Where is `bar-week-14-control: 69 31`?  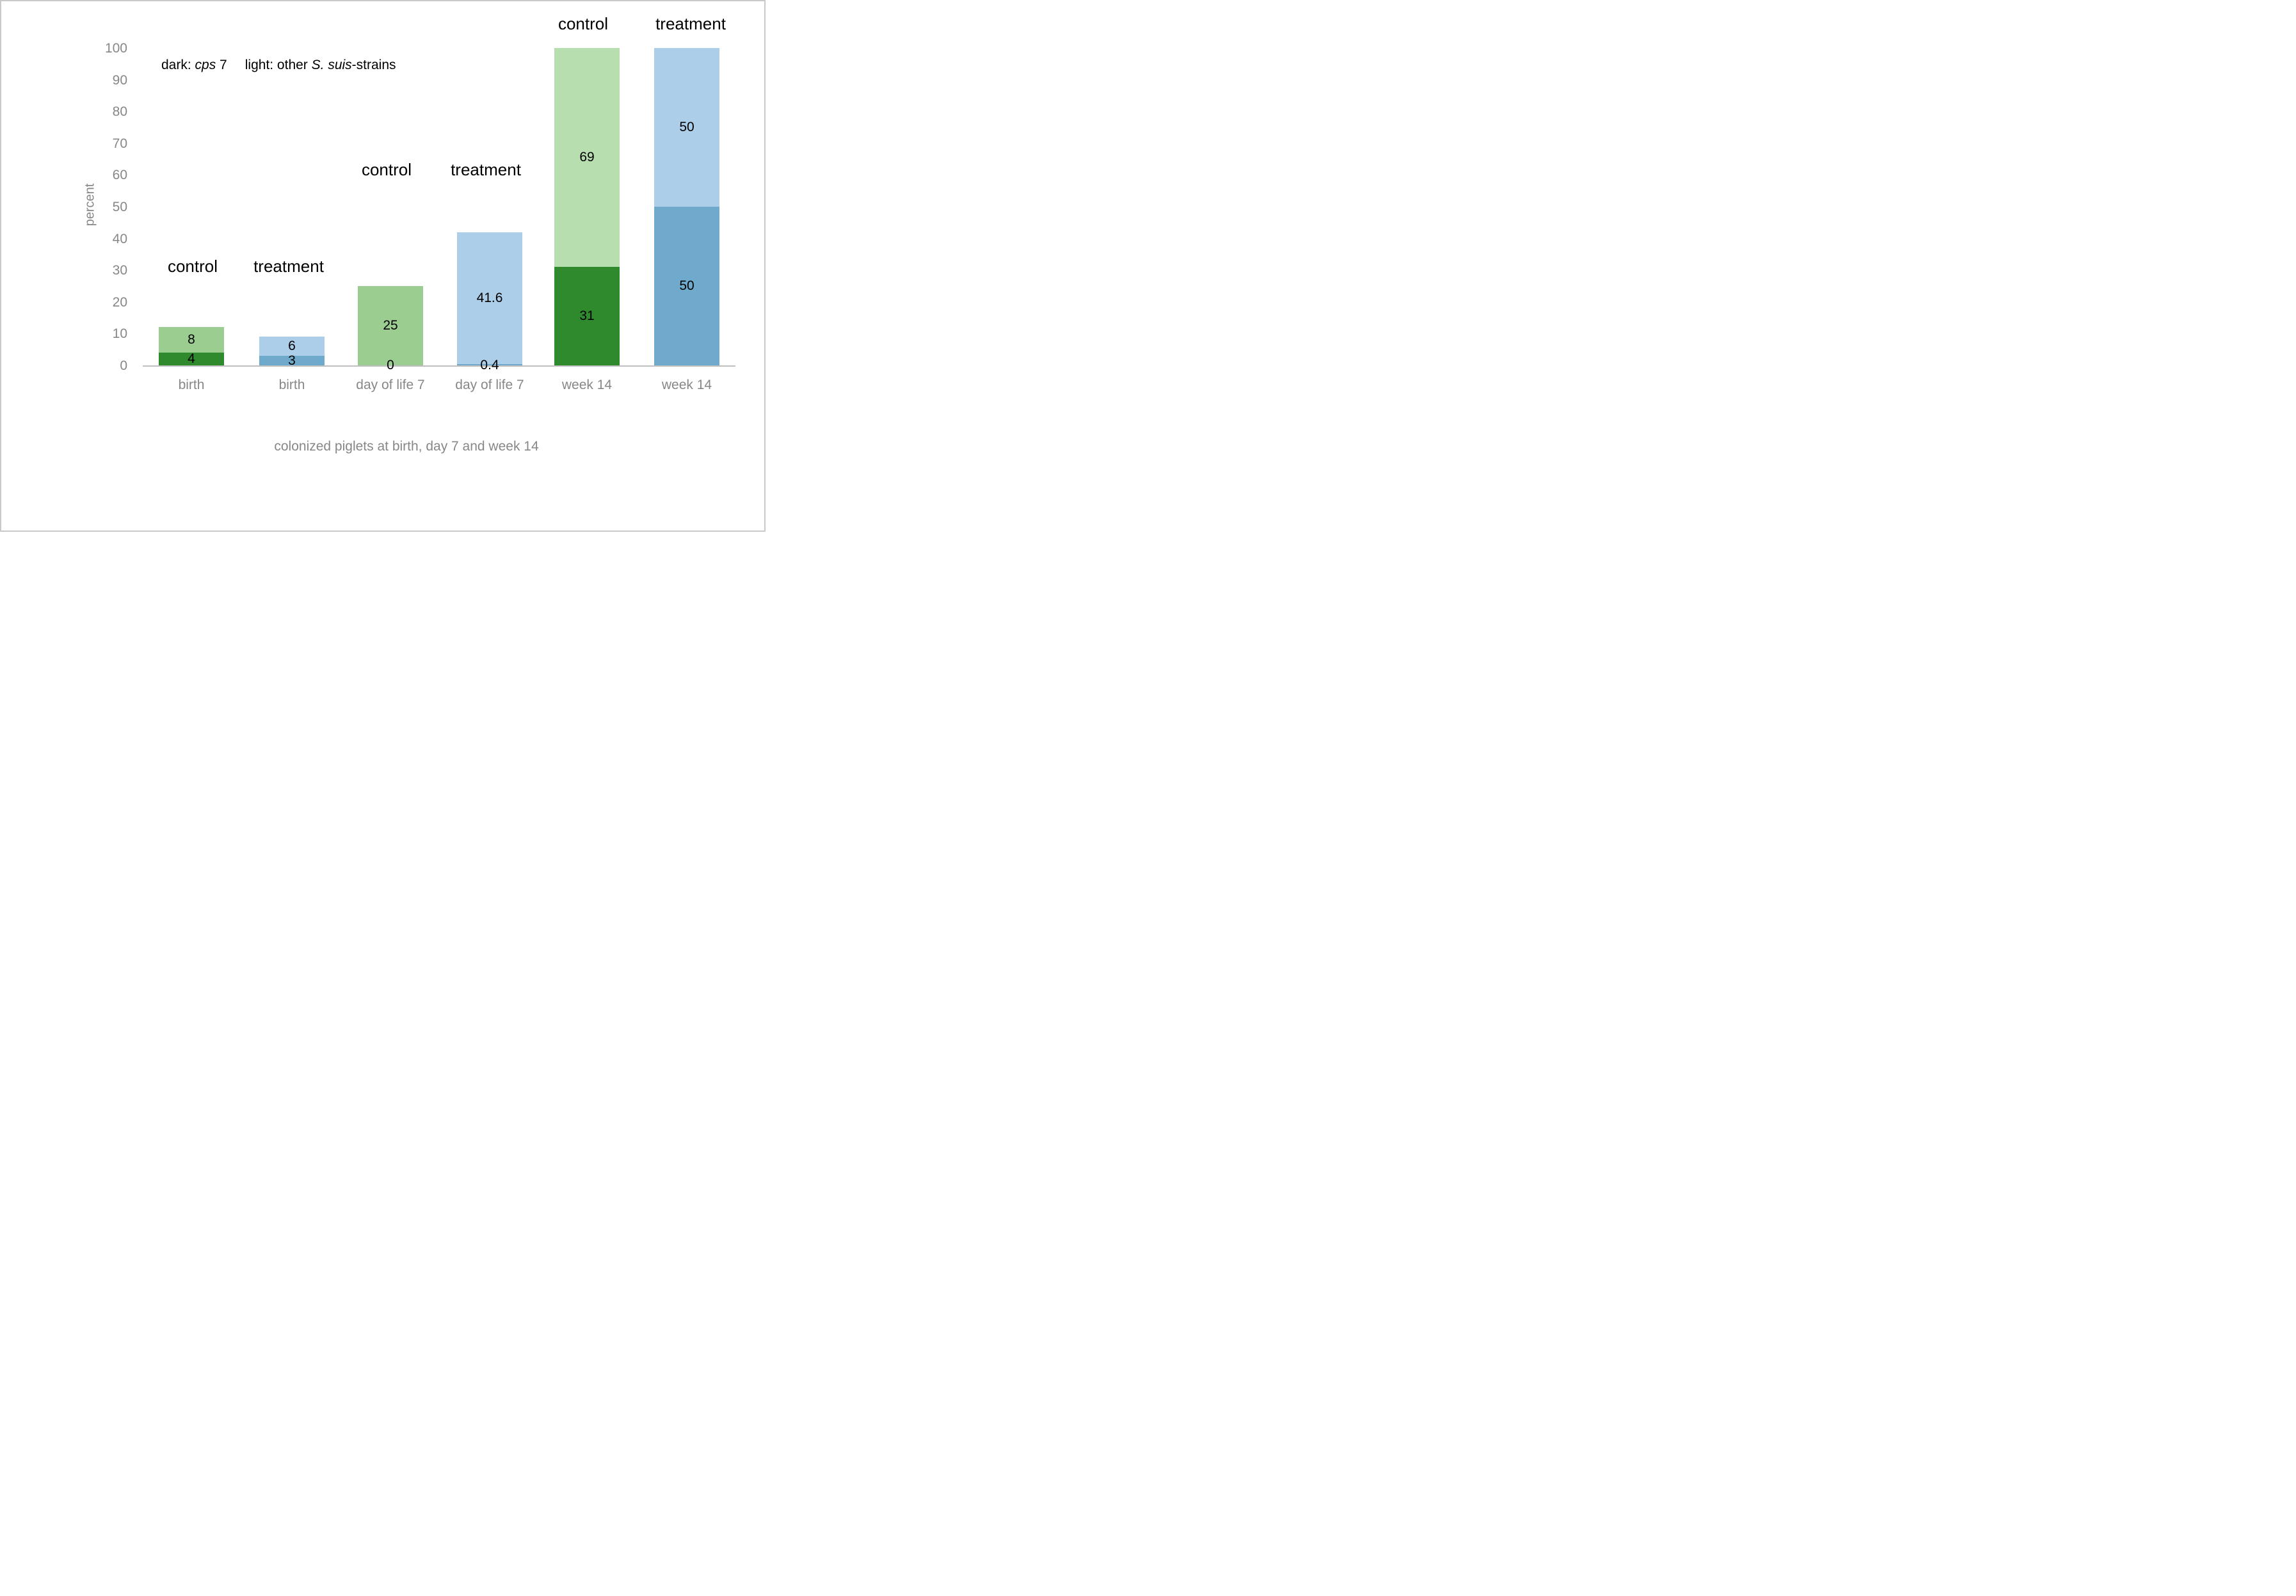
bar-week-14-control: 69 31 is located at coordinates (587, 206).